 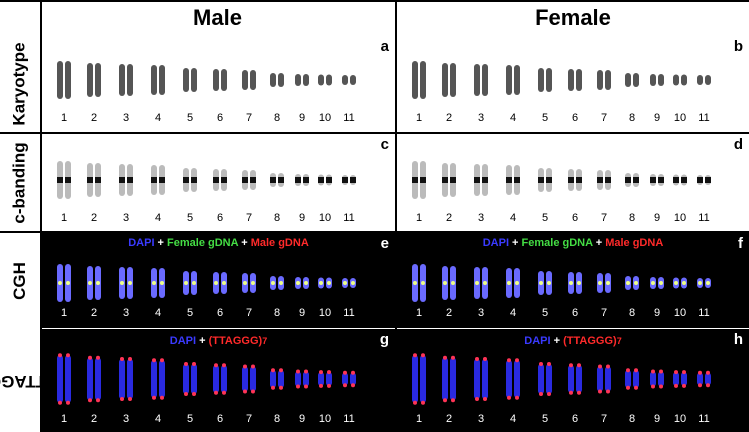 What do you see at coordinates (325, 118) in the screenshot?
I see `chromosome-number: 10` at bounding box center [325, 118].